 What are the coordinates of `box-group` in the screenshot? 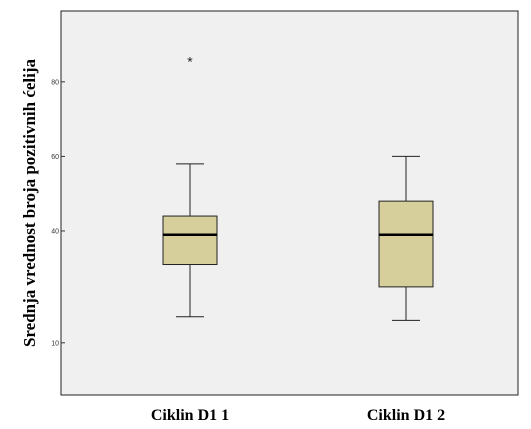 It's located at (406, 238).